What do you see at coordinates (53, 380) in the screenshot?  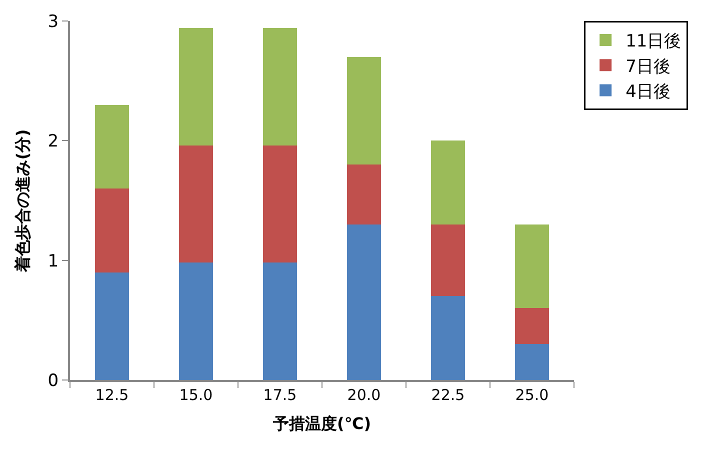 I see `y-tick-label: 0` at bounding box center [53, 380].